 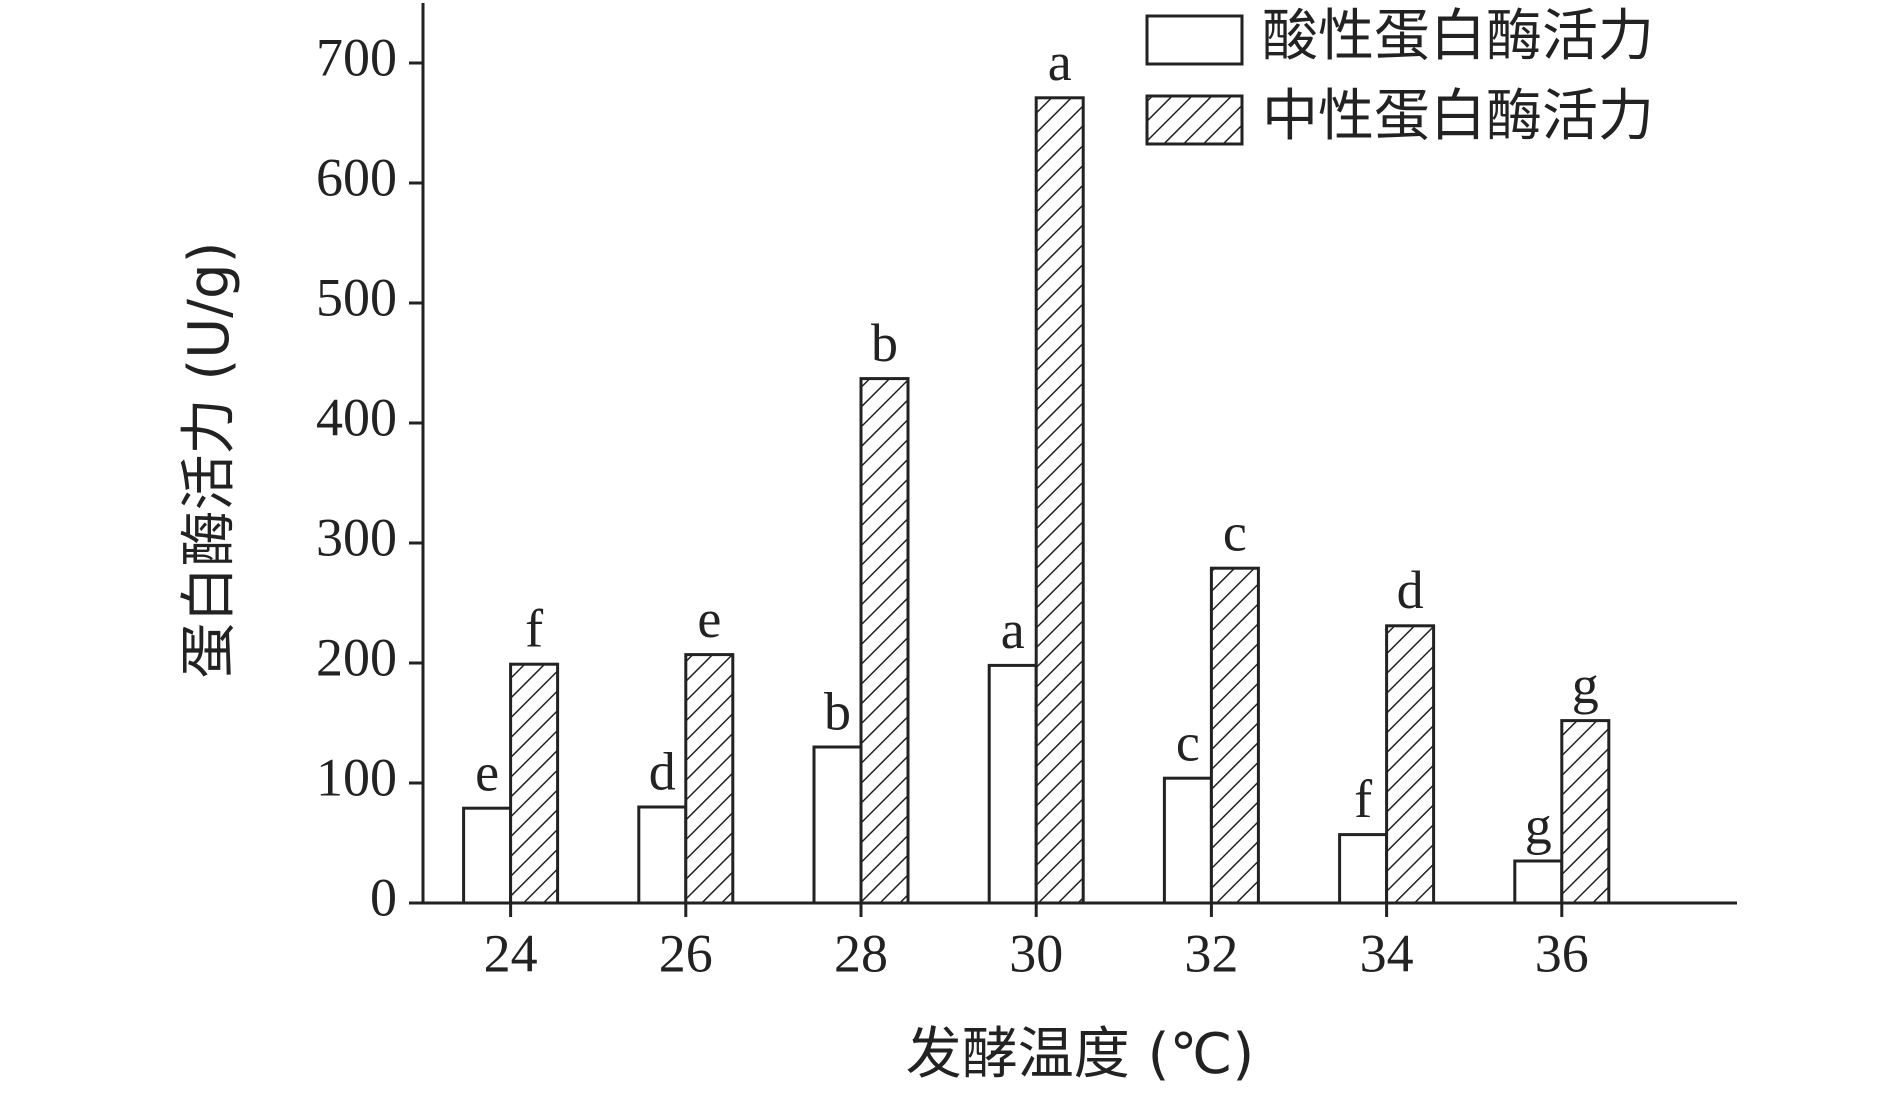 I want to click on y-tick-label: 0, so click(x=383, y=897).